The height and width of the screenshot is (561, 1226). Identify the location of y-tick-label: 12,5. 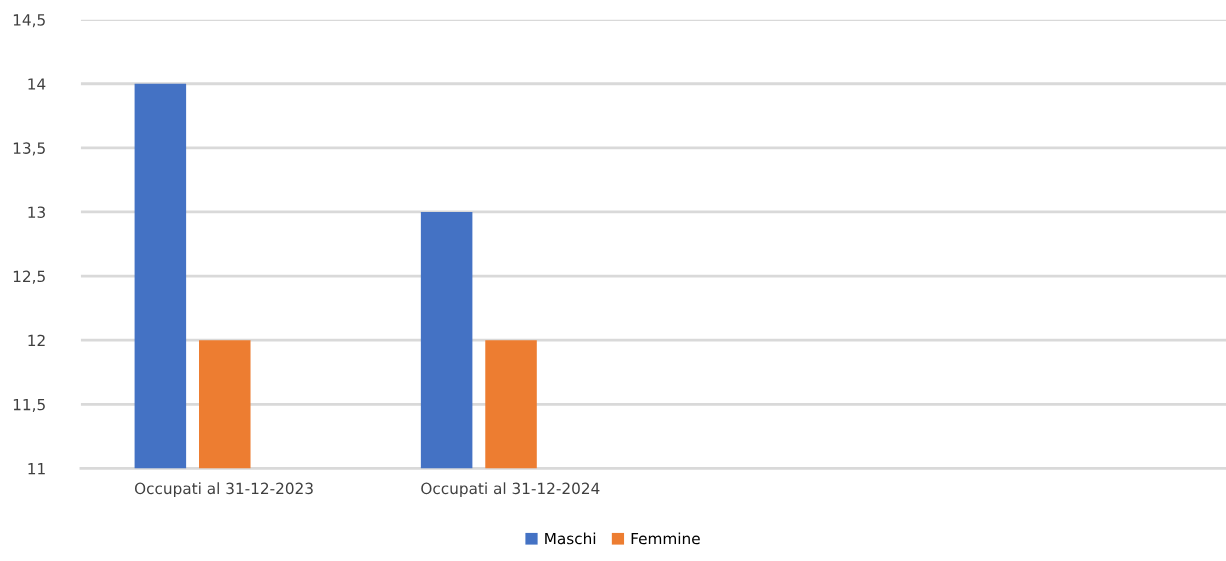
(29, 277).